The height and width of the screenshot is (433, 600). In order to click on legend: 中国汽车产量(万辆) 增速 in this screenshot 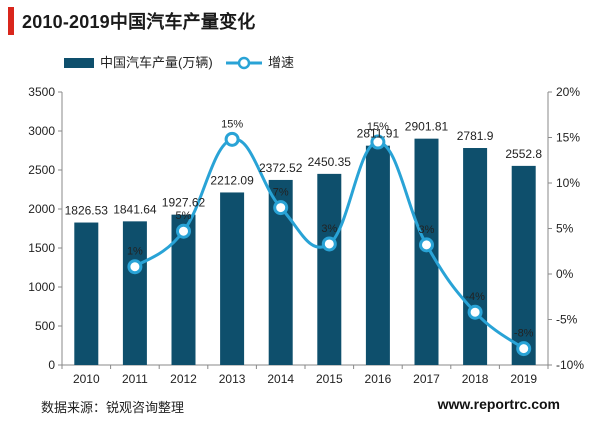, I will do `click(179, 62)`.